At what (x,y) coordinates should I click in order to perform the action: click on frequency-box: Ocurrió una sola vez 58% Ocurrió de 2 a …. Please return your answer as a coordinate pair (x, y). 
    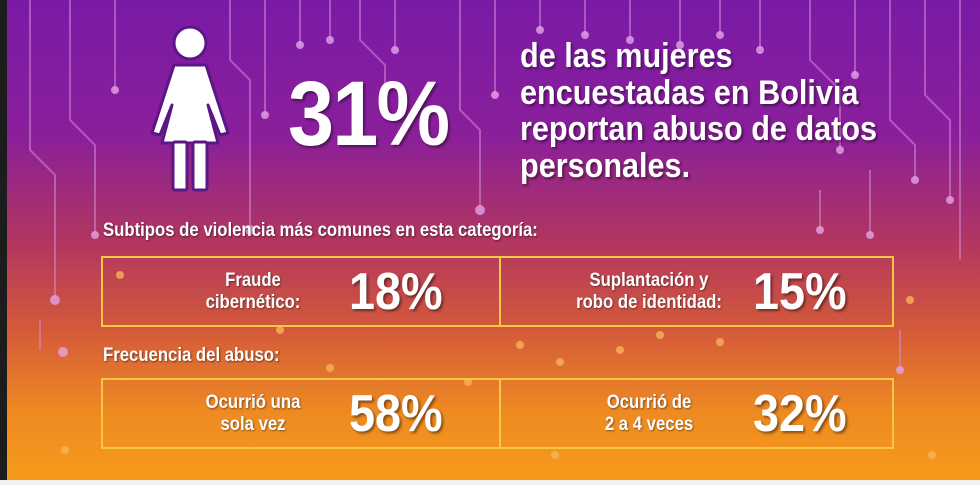
    Looking at the image, I should click on (497, 413).